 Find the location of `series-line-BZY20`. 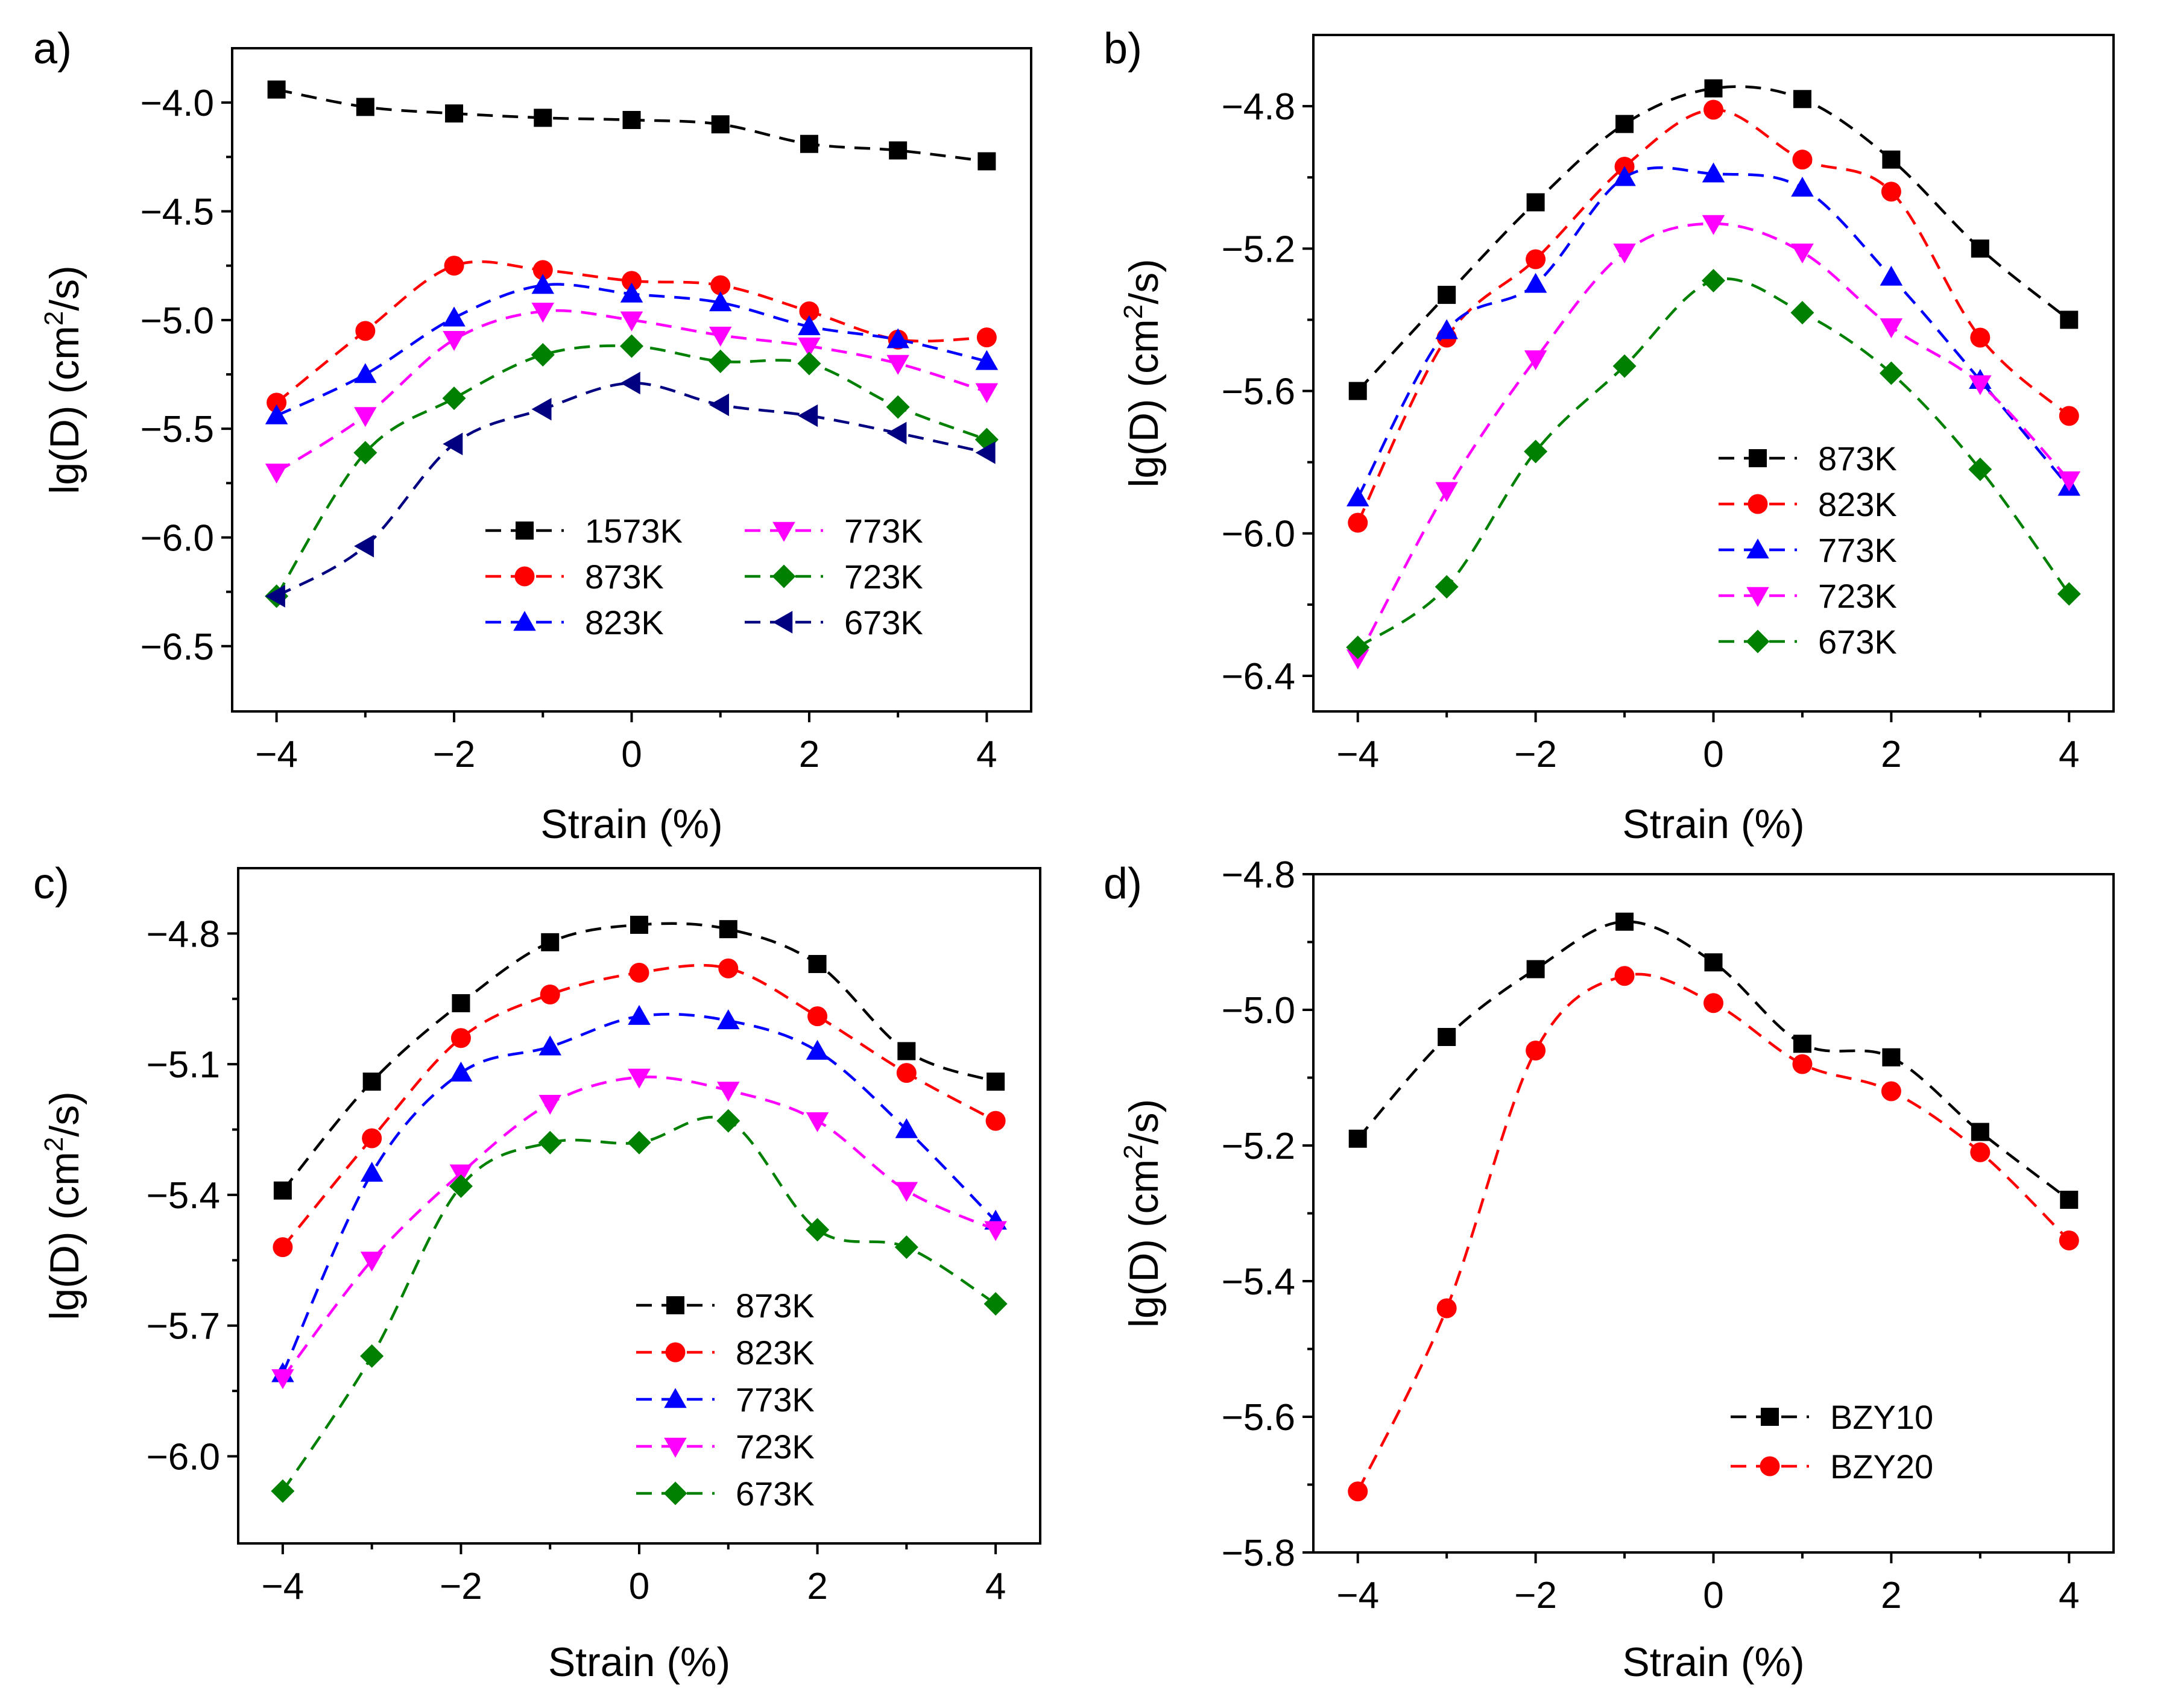

series-line-BZY20 is located at coordinates (1713, 1232).